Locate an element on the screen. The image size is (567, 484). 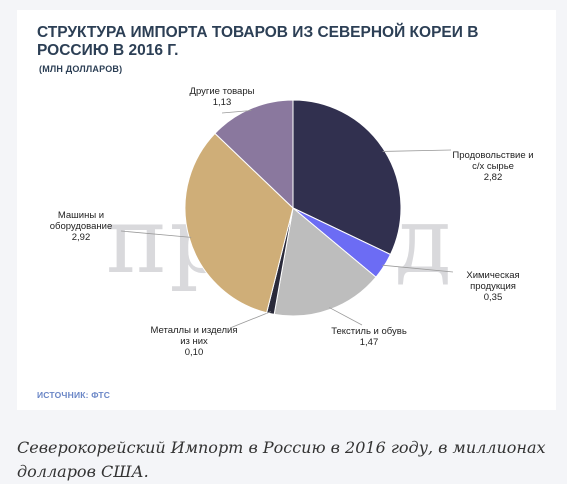
slice-label: Другие товары 1,13 is located at coordinates (222, 97).